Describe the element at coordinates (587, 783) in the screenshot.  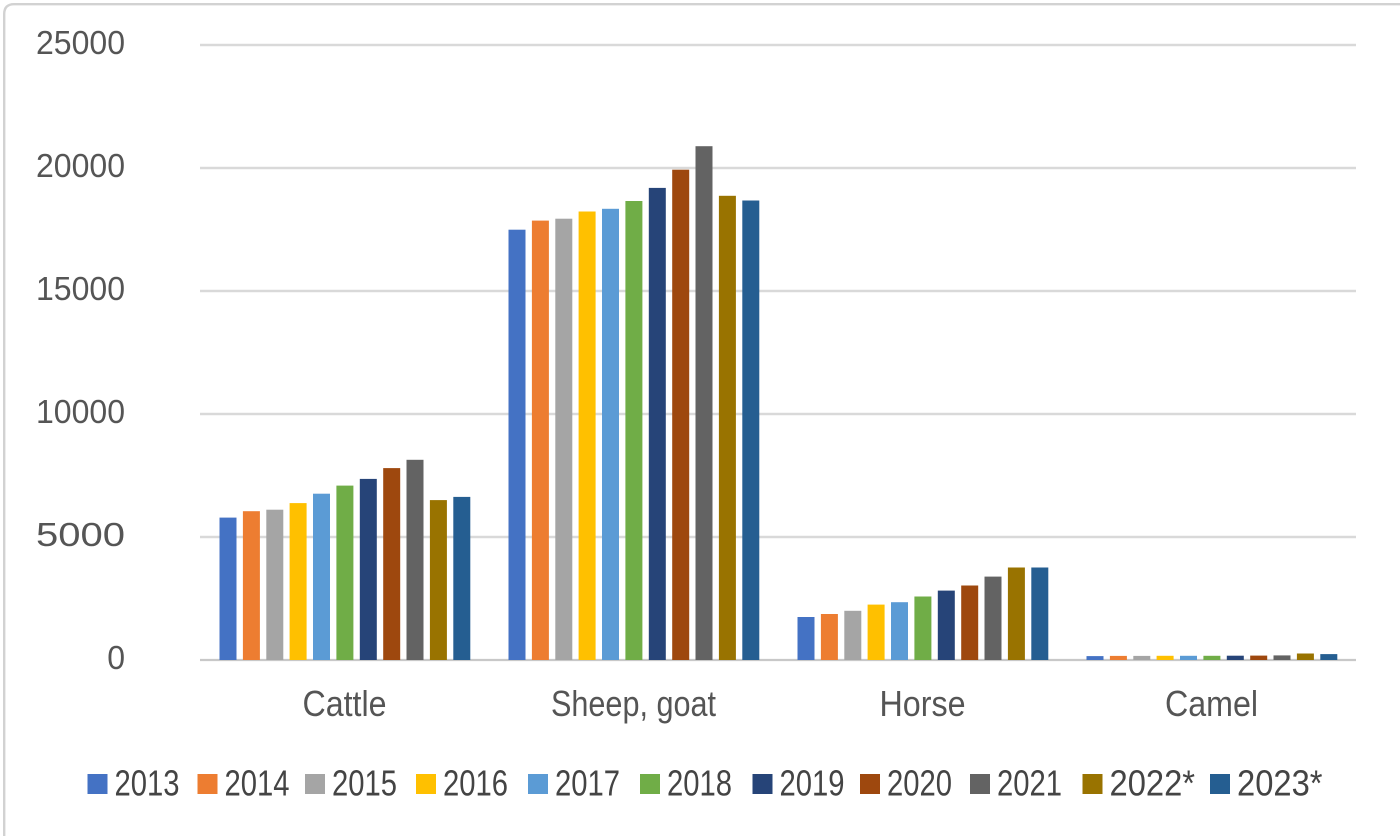
I see `svg-text: 2017` at that location.